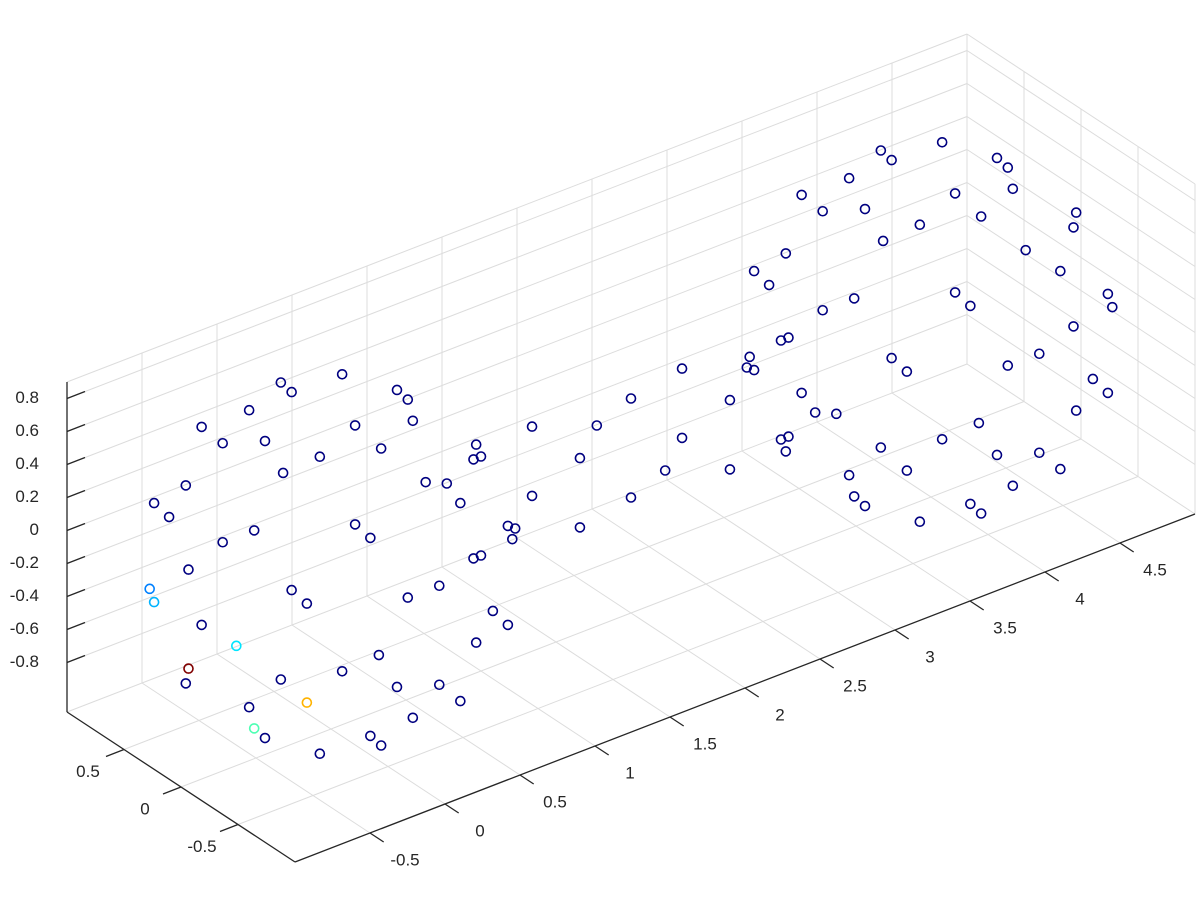 This screenshot has height=900, width=1200. I want to click on x-tick-label: 0, so click(479, 830).